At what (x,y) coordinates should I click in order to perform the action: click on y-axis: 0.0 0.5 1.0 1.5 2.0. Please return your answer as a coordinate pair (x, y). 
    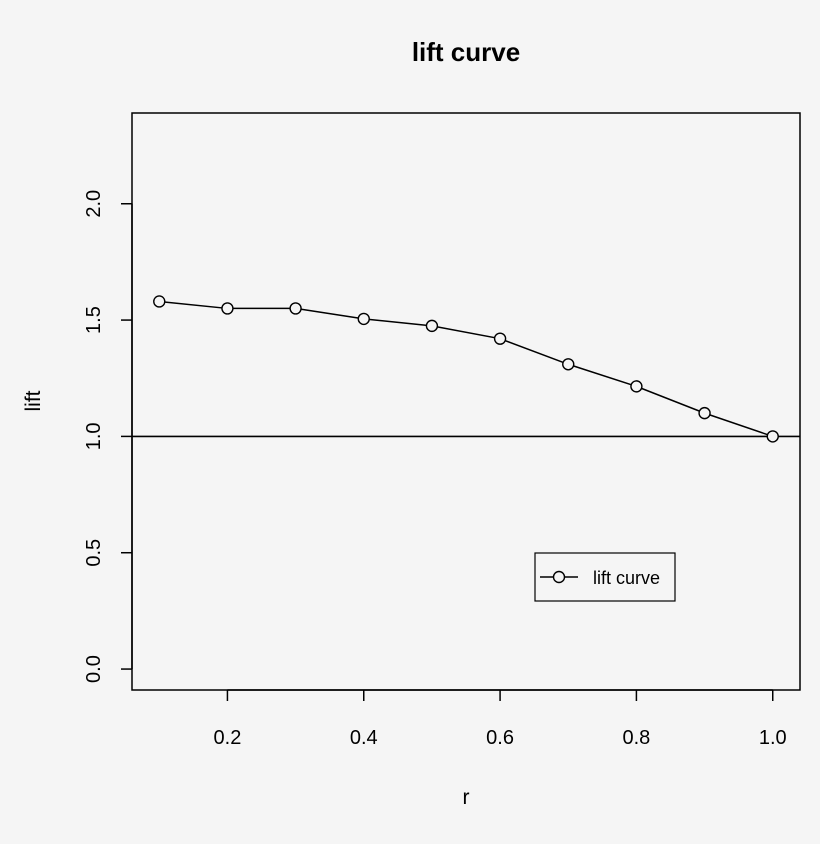
    Looking at the image, I should click on (108, 436).